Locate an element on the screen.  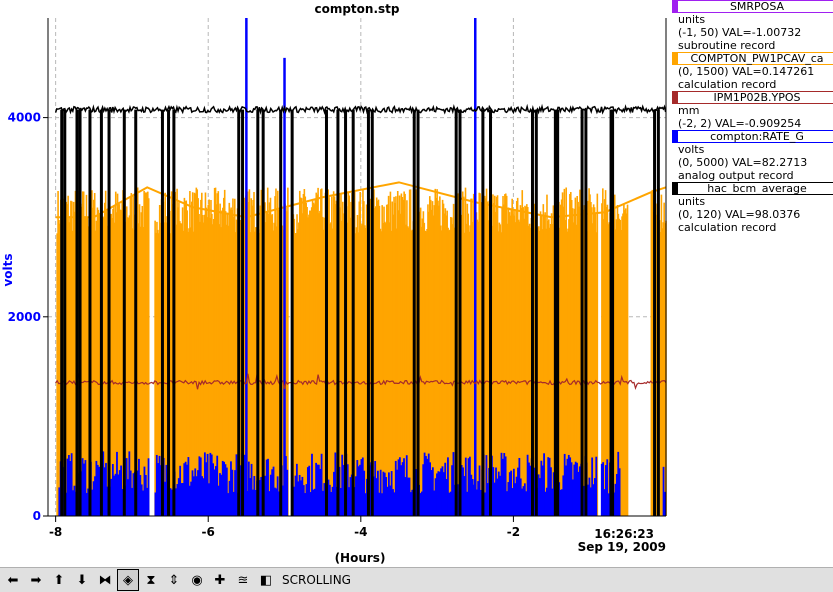
legend-series-name: hac_bcm_average is located at coordinates (752, 188).